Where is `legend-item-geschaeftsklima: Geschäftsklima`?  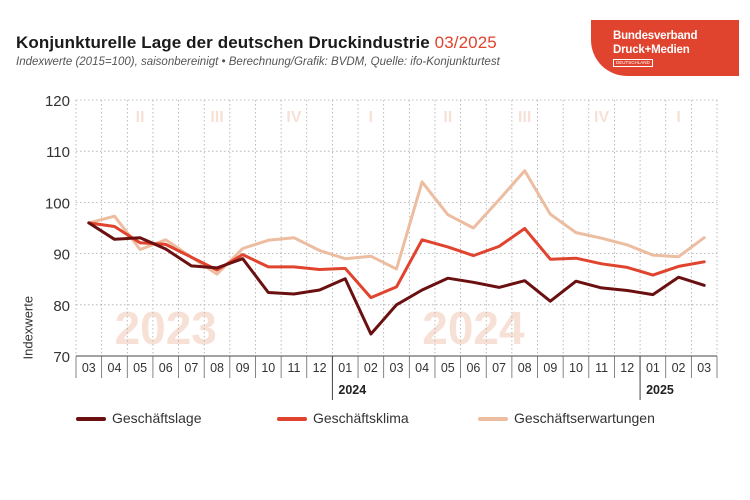 legend-item-geschaeftsklima: Geschäftsklima is located at coordinates (343, 418).